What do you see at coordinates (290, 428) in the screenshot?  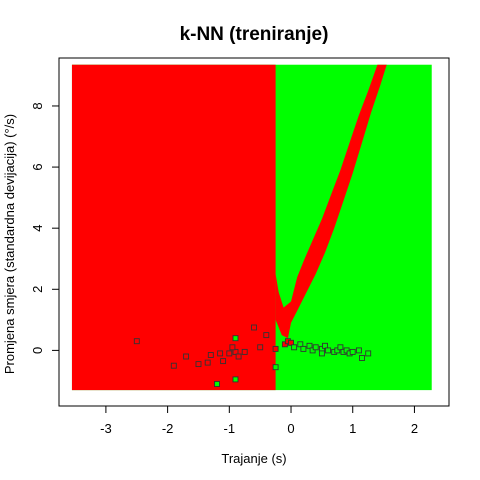 I see `x-tick-label: 0` at bounding box center [290, 428].